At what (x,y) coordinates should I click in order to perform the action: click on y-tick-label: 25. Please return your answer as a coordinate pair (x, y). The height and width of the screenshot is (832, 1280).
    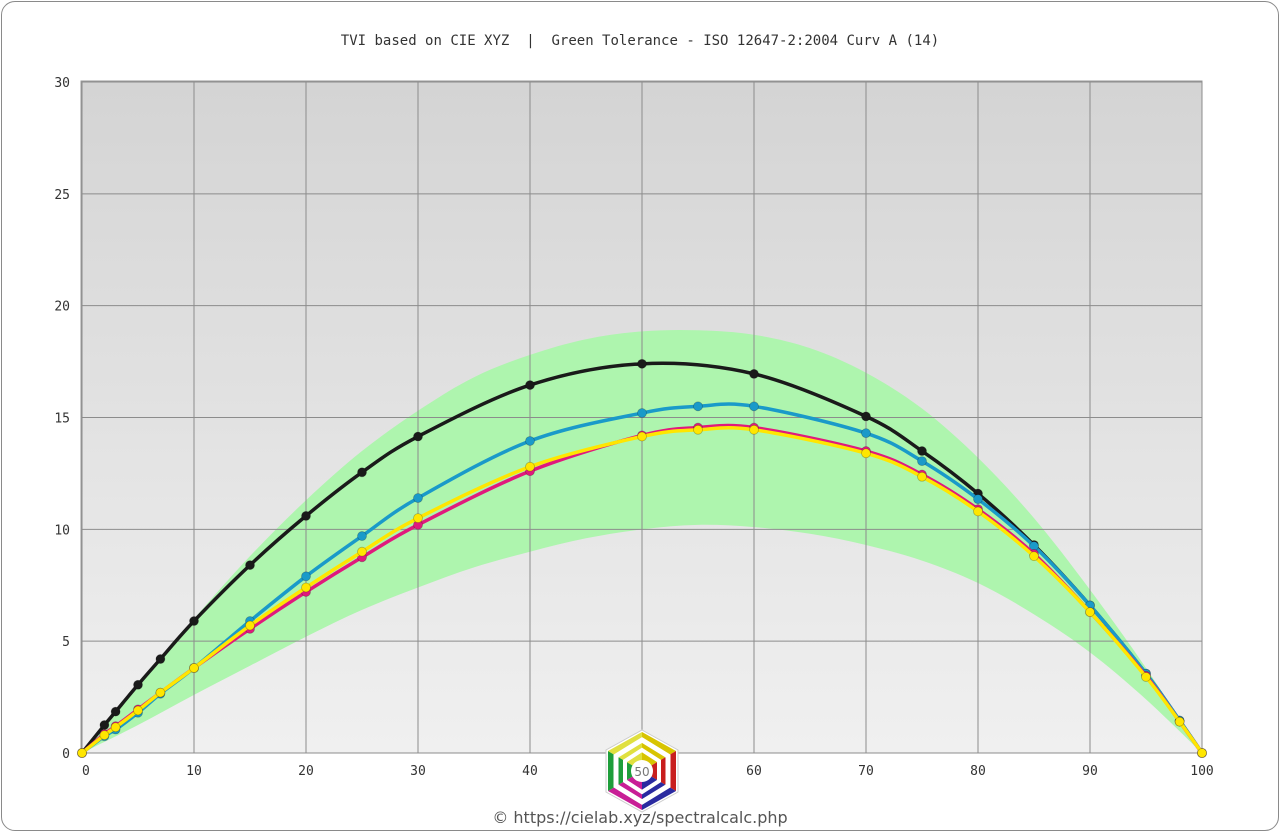
    Looking at the image, I should click on (62, 195).